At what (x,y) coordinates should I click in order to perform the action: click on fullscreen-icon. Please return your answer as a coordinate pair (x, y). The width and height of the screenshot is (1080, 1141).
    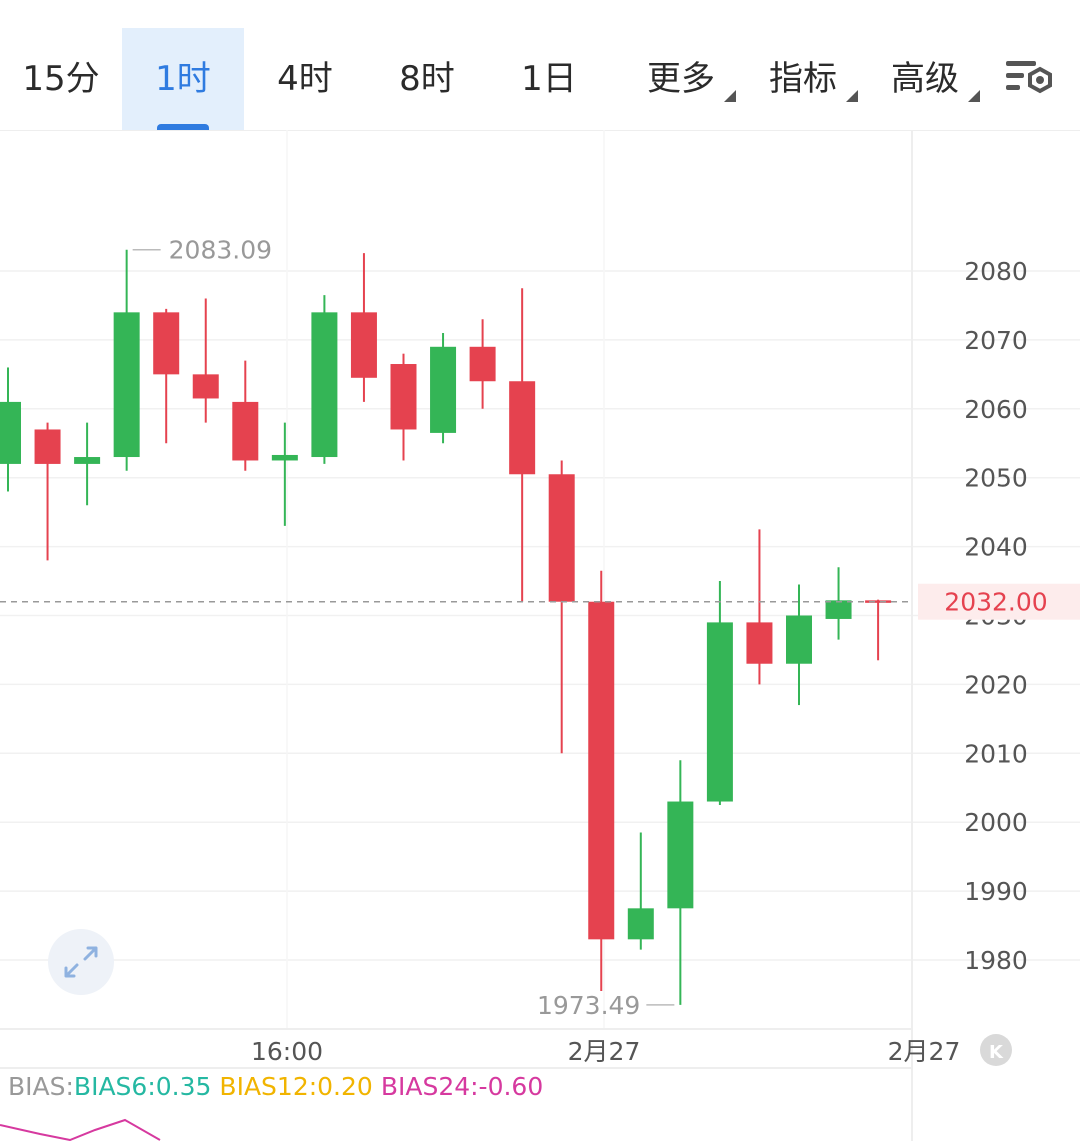
    Looking at the image, I should click on (81, 962).